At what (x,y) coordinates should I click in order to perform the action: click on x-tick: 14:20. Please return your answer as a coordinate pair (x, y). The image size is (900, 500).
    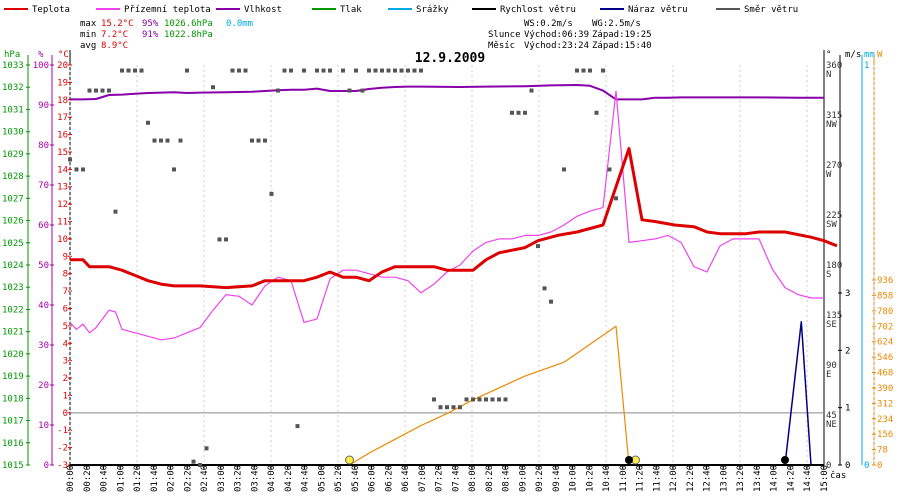
    Looking at the image, I should click on (791, 478).